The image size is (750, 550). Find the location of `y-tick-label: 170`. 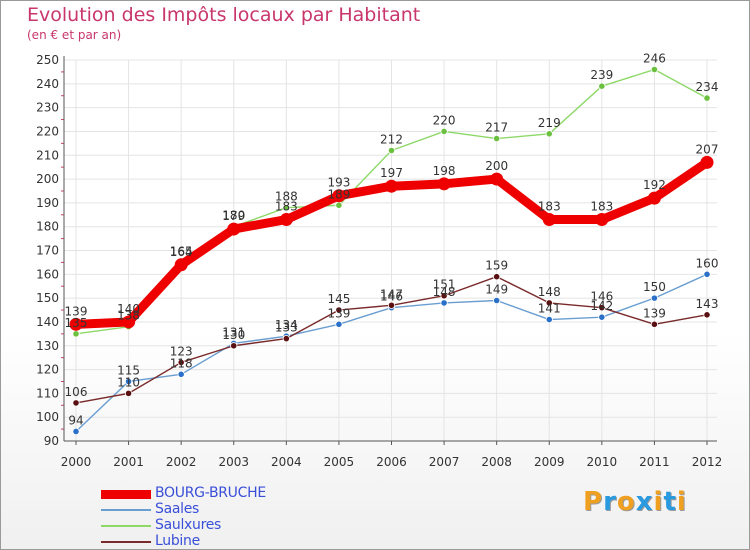

y-tick-label: 170 is located at coordinates (47, 251).